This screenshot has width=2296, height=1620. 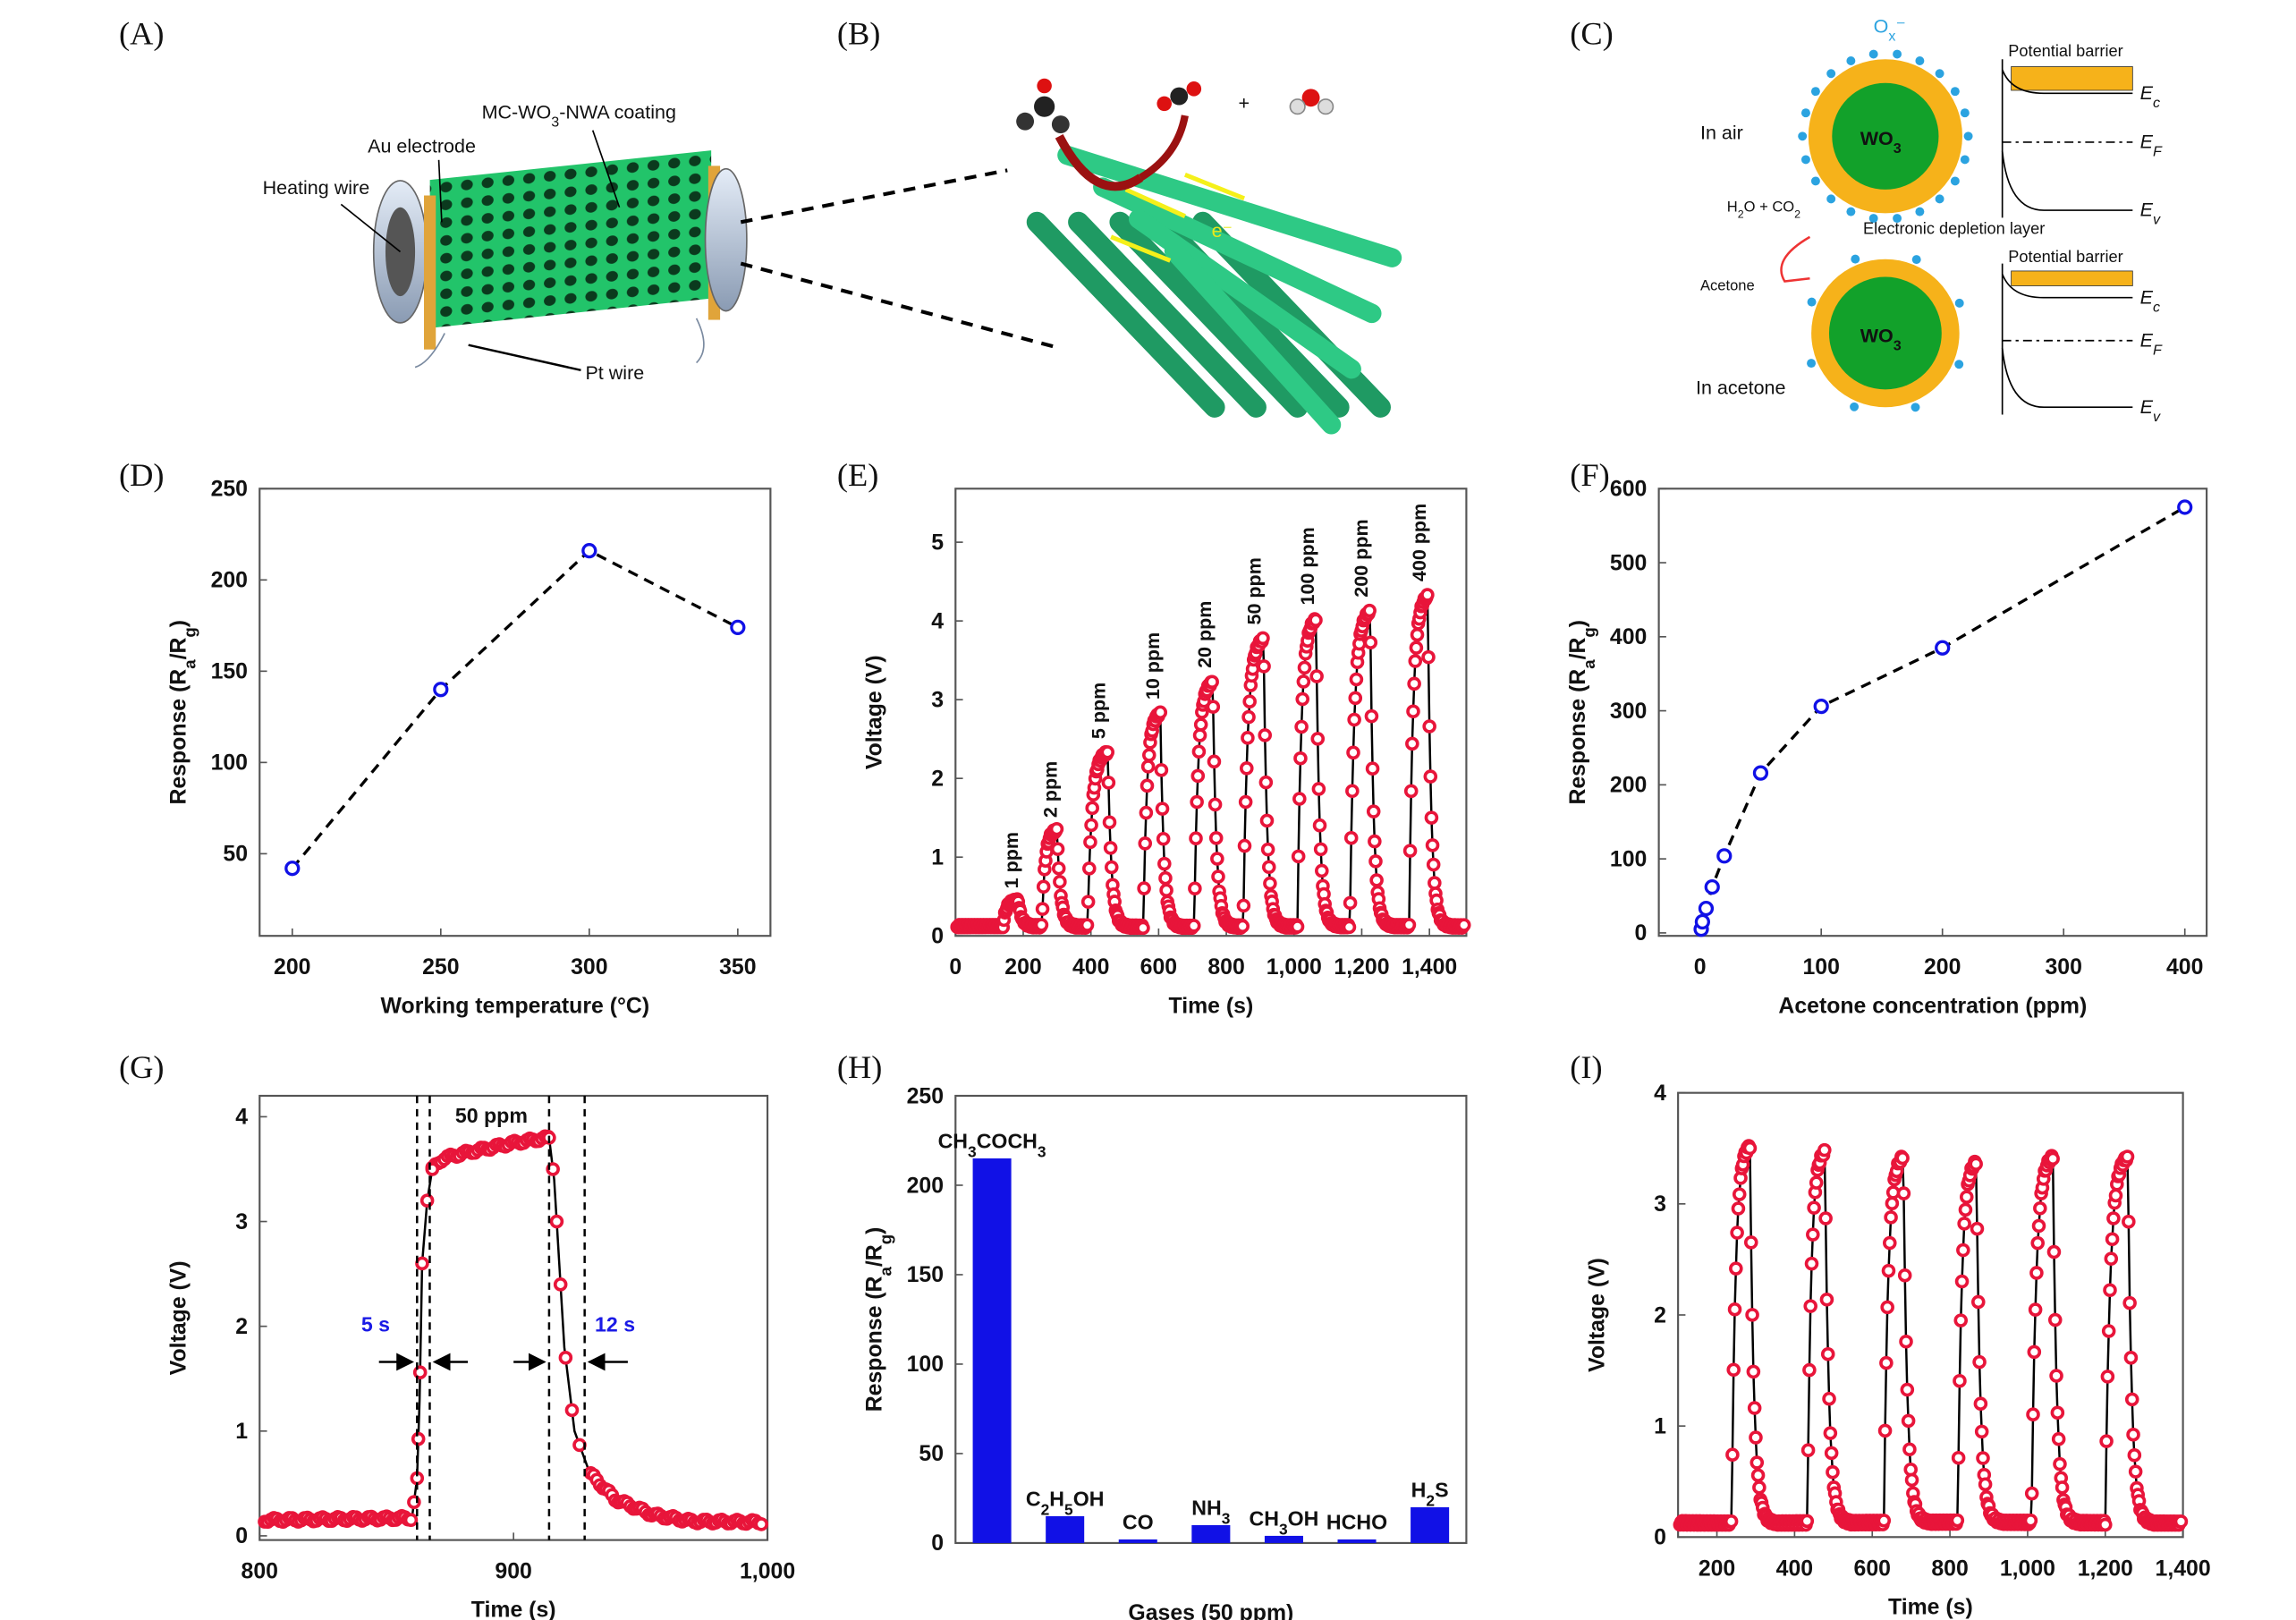 What do you see at coordinates (1211, 1610) in the screenshot?
I see `x-axis-label: Gases (50 ppm)` at bounding box center [1211, 1610].